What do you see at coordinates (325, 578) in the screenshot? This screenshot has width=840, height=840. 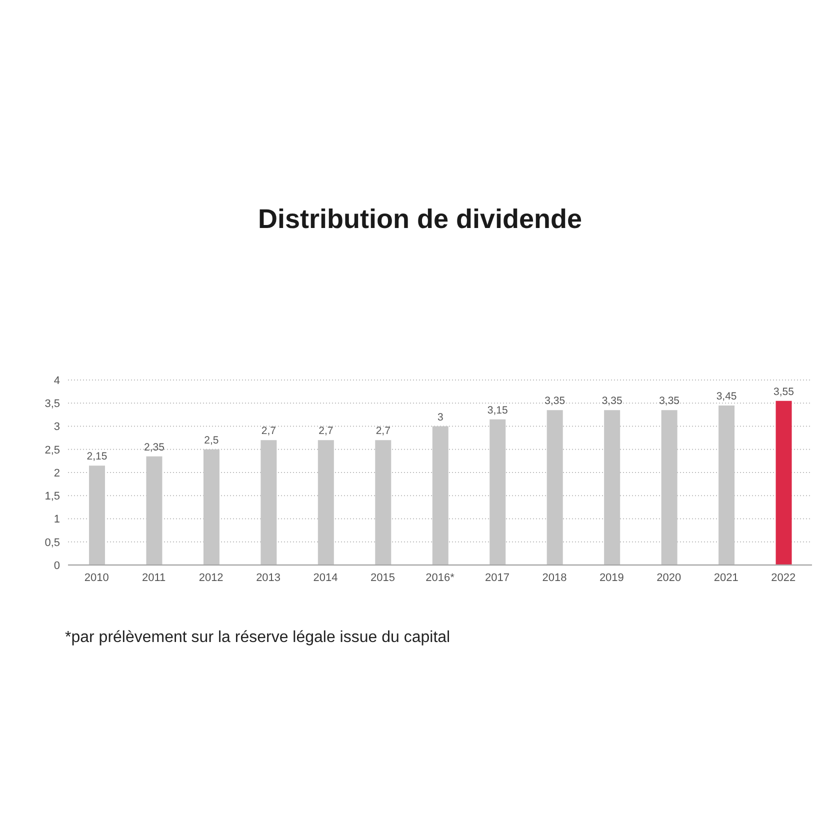 I see `x-tick-label: 2014` at bounding box center [325, 578].